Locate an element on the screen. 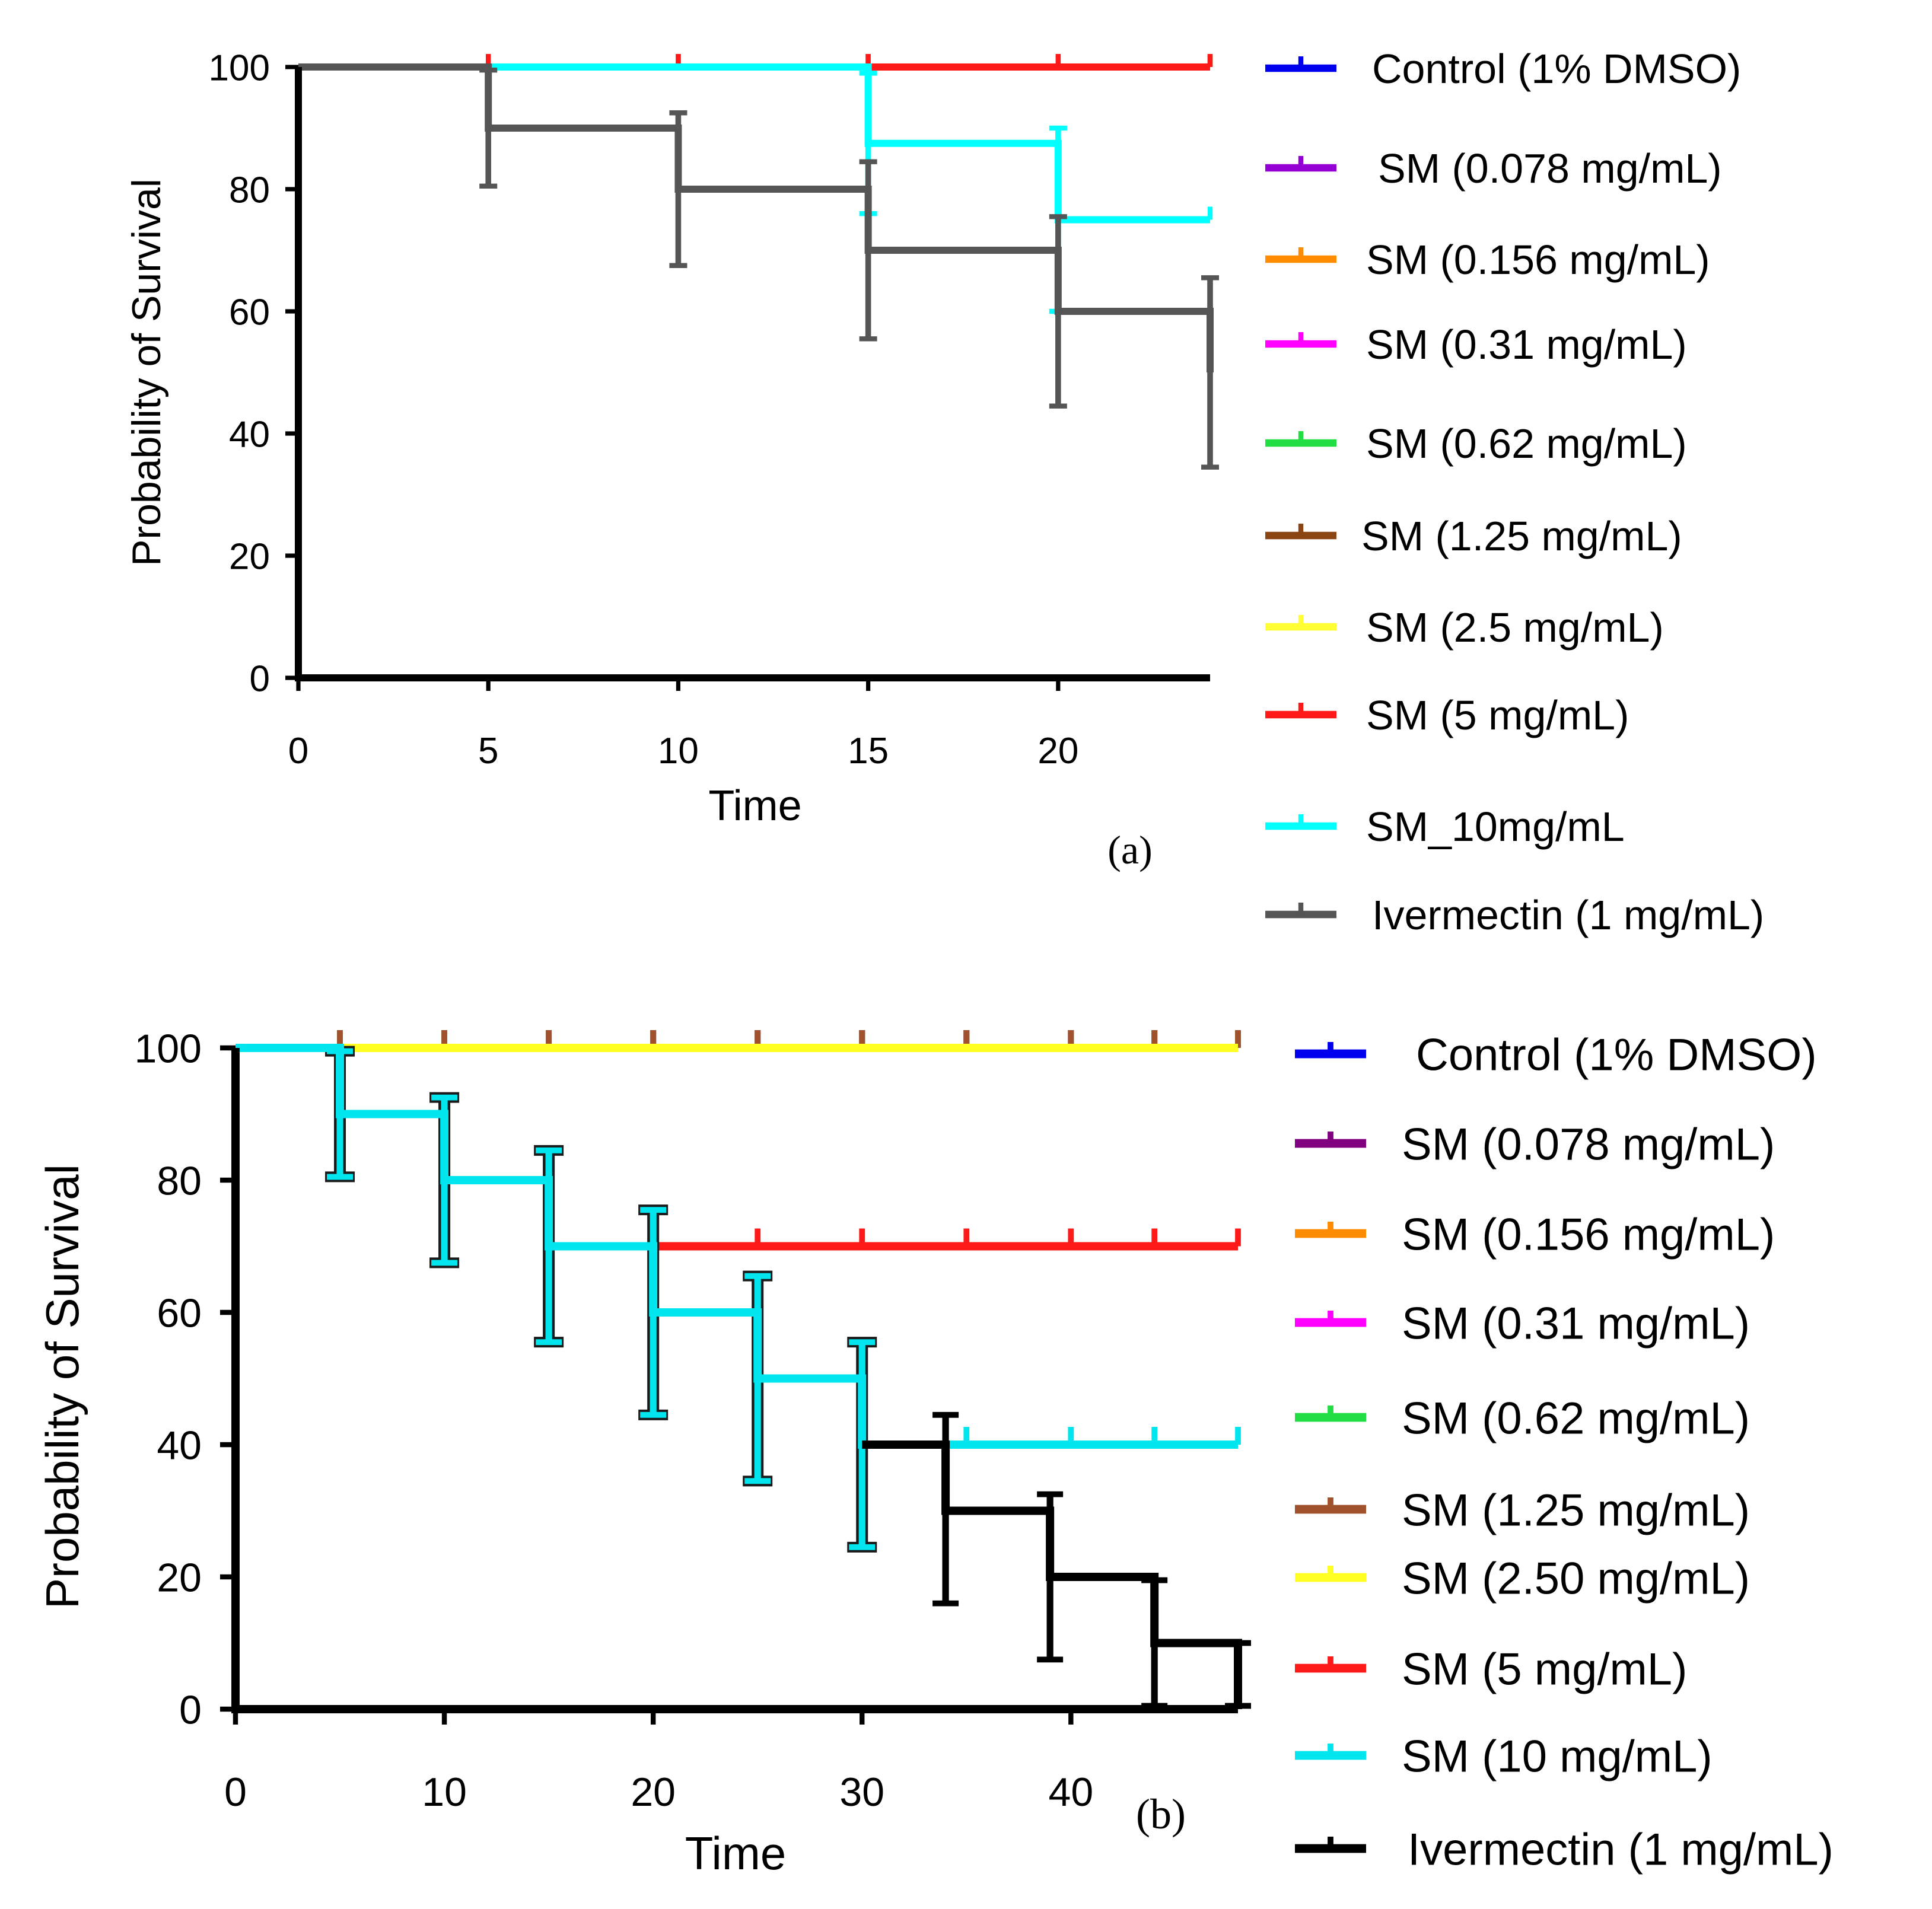  legend-entry: SM (2.50 mg/mL) is located at coordinates (1523, 1578).